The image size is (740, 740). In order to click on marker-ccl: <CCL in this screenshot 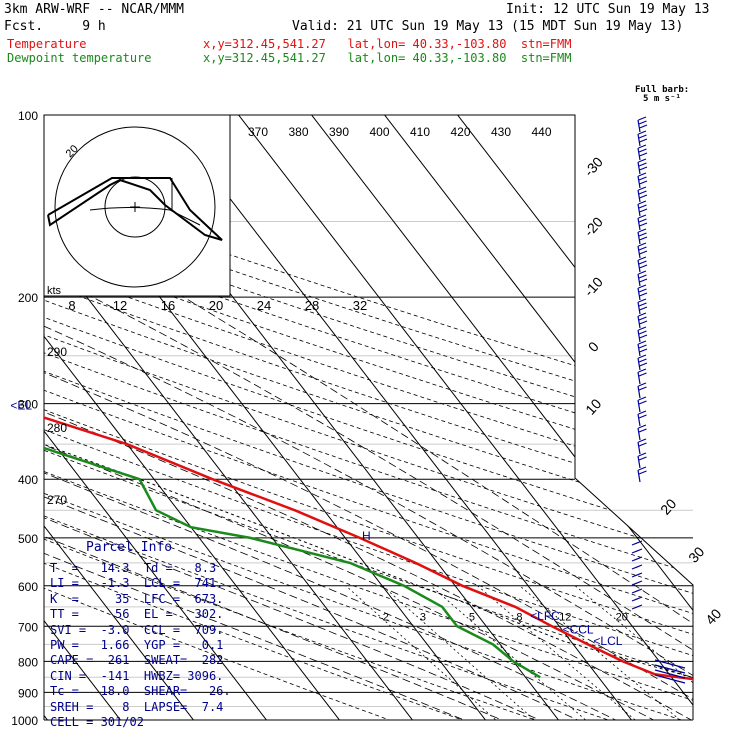, I will do `click(578, 630)`.